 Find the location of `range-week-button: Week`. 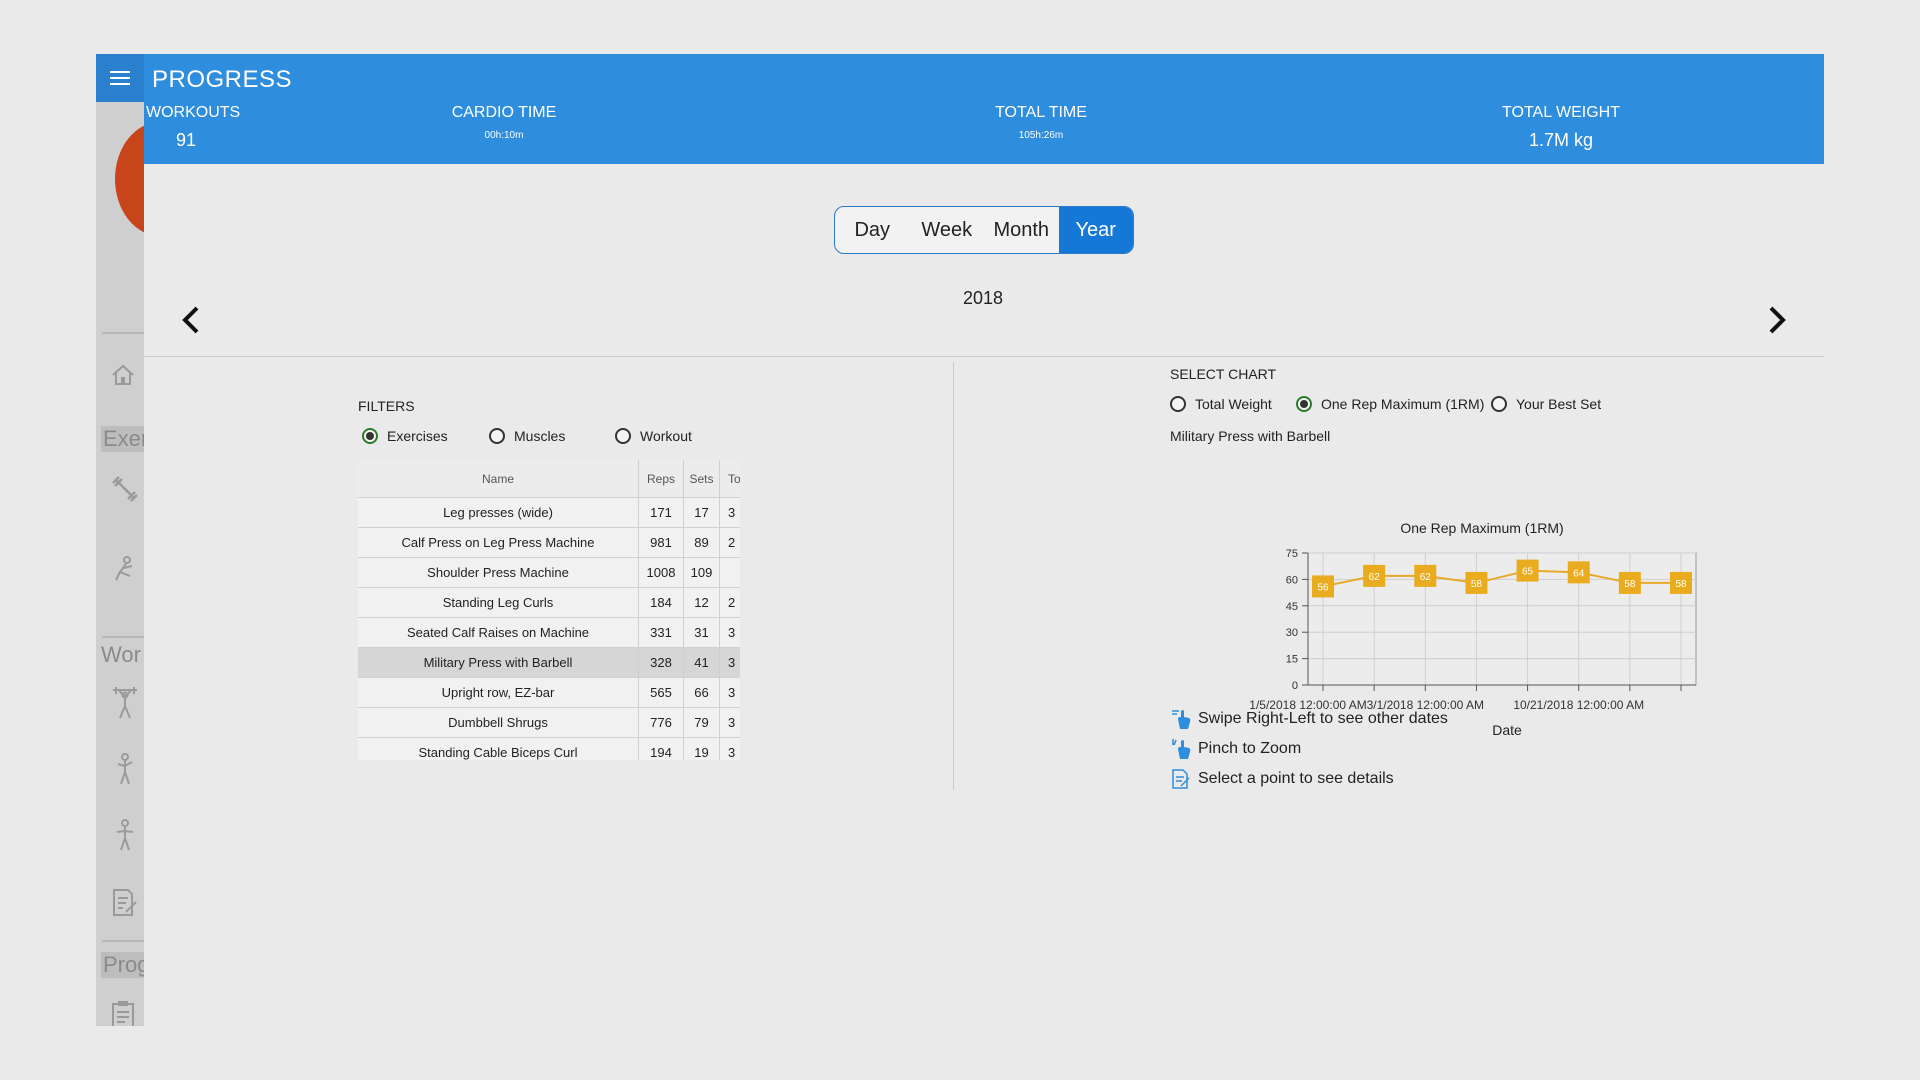

range-week-button: Week is located at coordinates (947, 229).